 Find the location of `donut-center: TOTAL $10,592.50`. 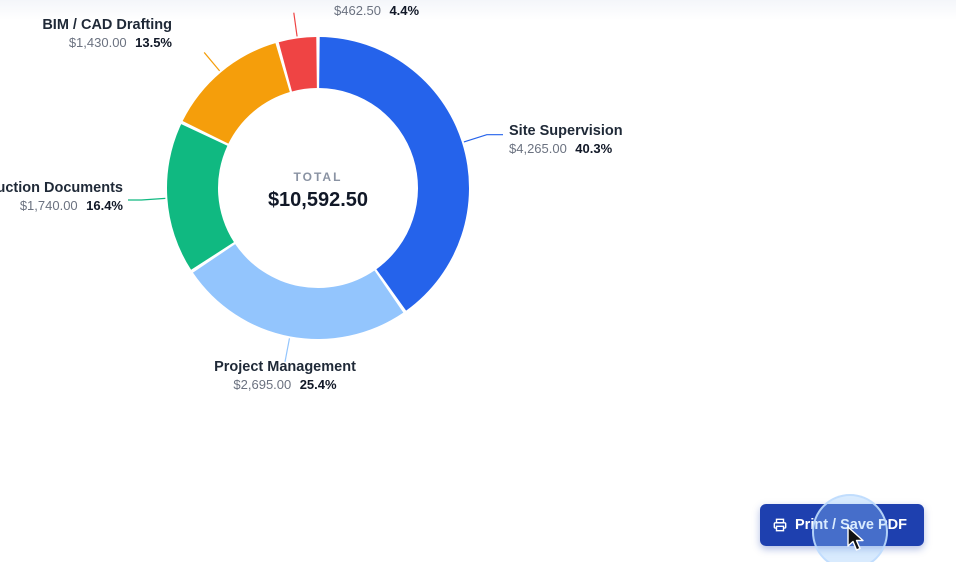

donut-center: TOTAL $10,592.50 is located at coordinates (318, 190).